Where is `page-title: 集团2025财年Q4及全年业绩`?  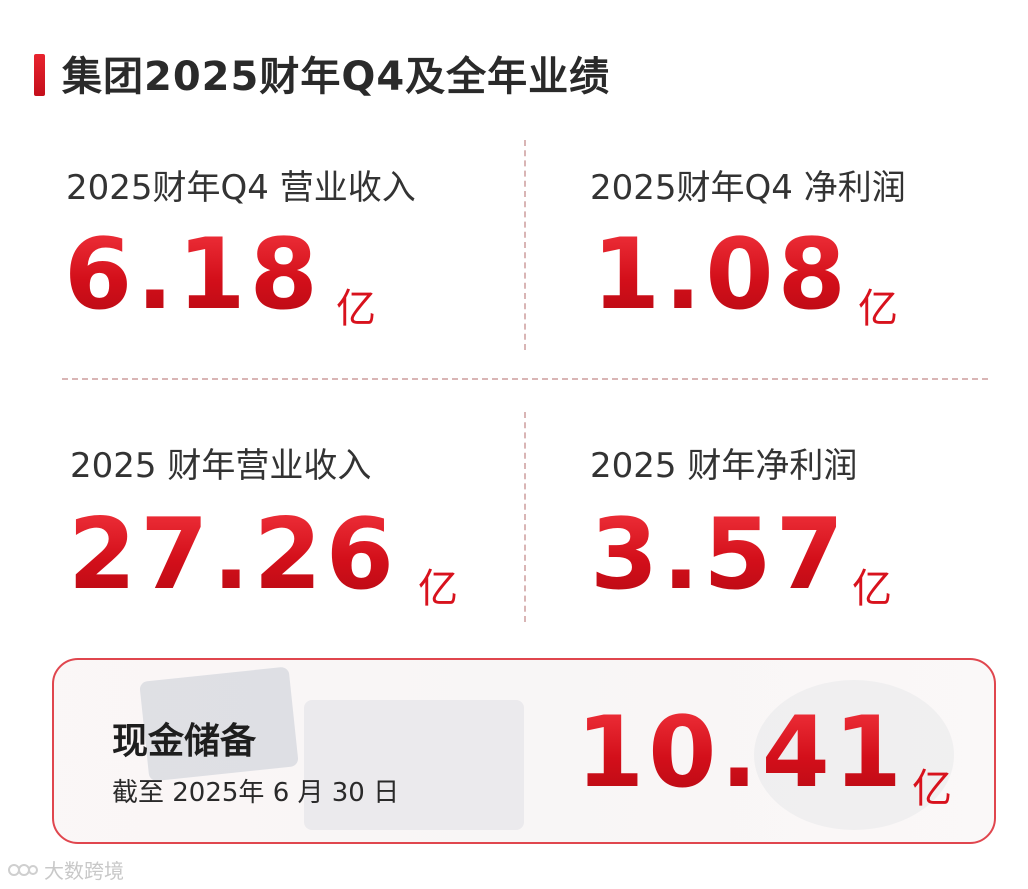 page-title: 集团2025财年Q4及全年业绩 is located at coordinates (336, 77).